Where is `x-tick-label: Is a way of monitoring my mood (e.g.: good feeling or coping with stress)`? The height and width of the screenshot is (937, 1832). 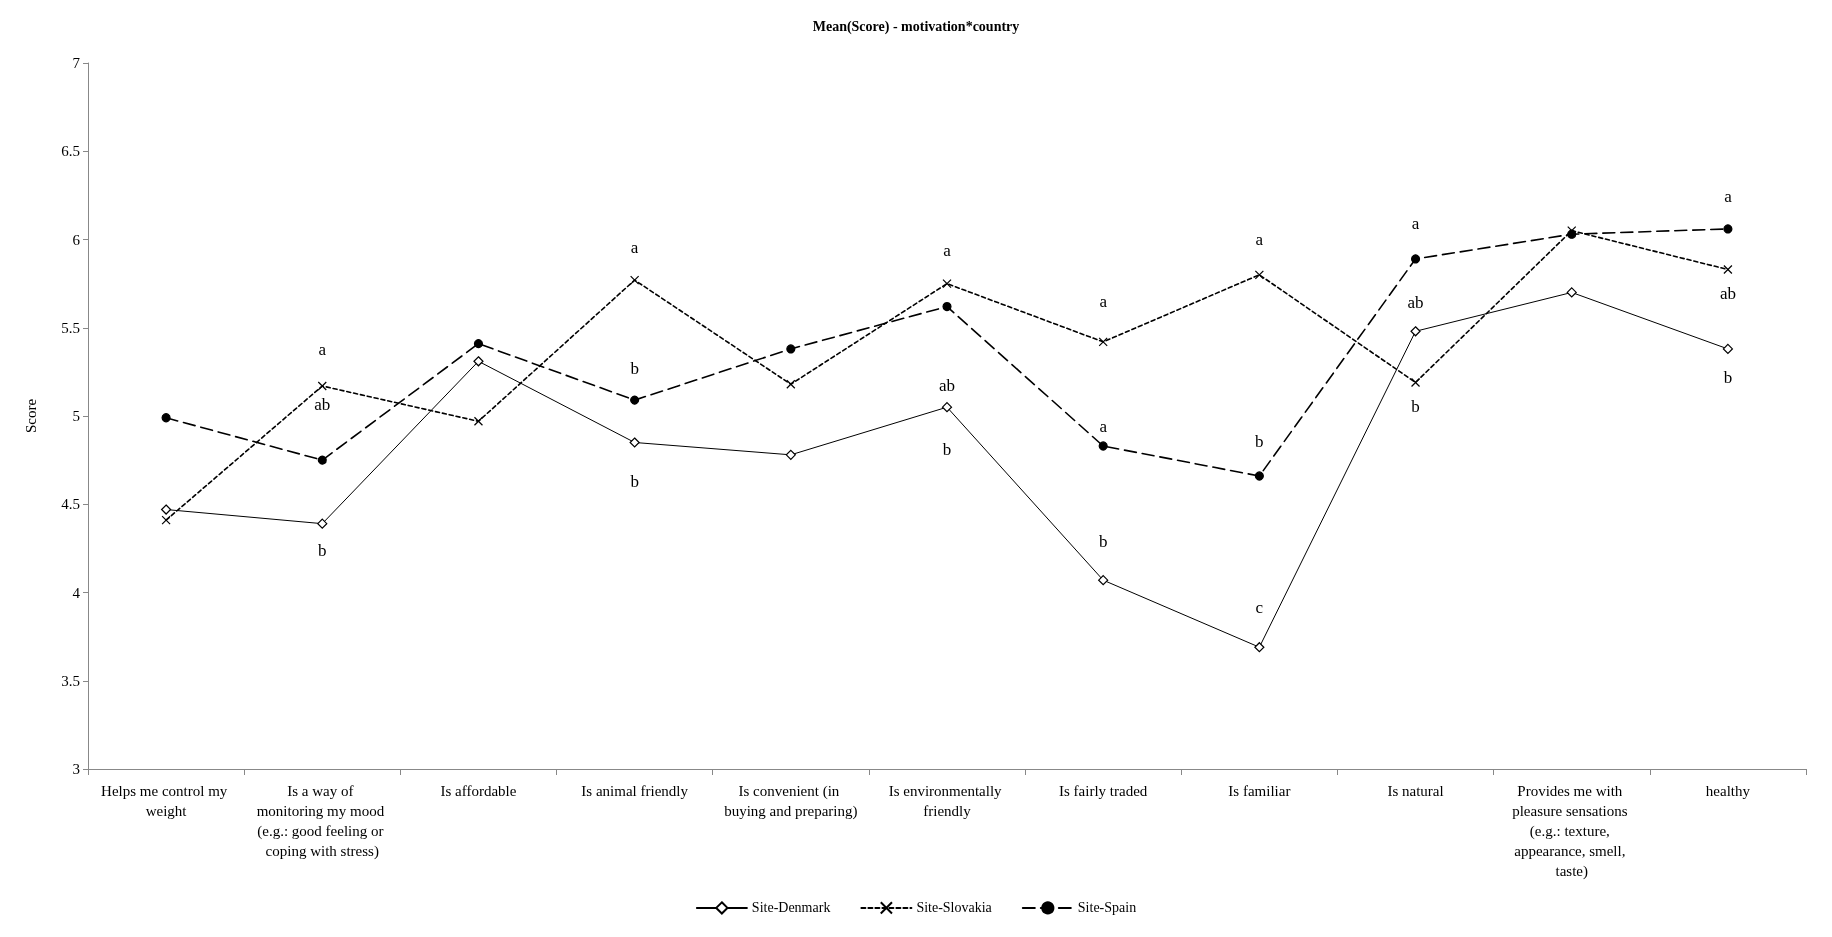
x-tick-label: Is a way of monitoring my mood (e.g.: good feeling or coping with stress) is located at coordinates (322, 821).